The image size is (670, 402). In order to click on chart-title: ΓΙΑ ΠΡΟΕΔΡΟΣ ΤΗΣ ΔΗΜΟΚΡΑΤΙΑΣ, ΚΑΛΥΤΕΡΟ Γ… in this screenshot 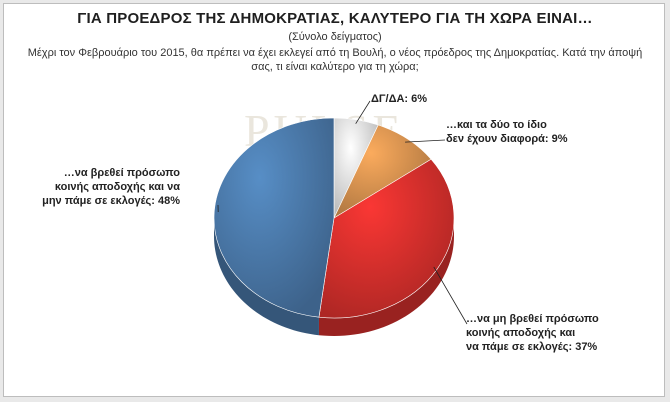, I will do `click(335, 18)`.